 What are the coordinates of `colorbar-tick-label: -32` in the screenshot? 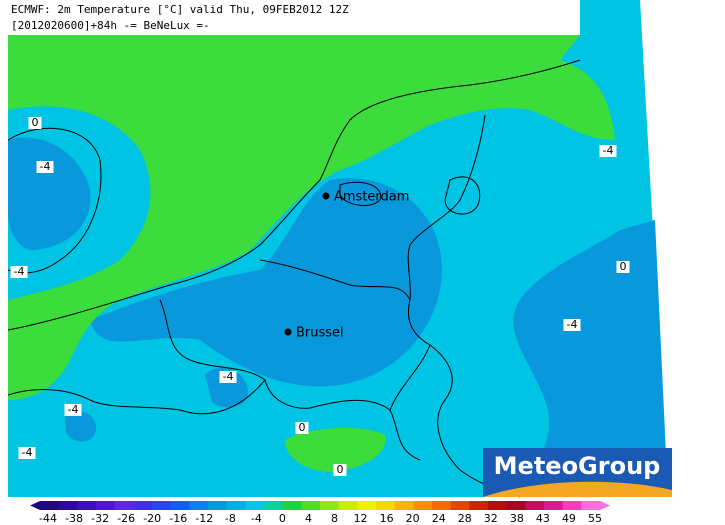 It's located at (100, 518).